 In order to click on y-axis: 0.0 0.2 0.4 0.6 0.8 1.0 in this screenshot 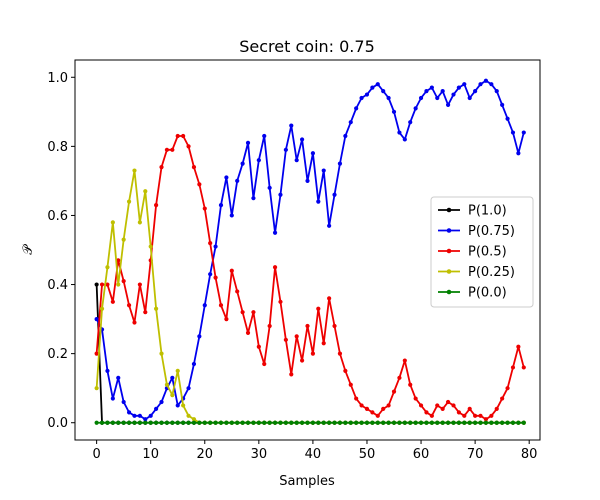, I will do `click(61, 251)`.